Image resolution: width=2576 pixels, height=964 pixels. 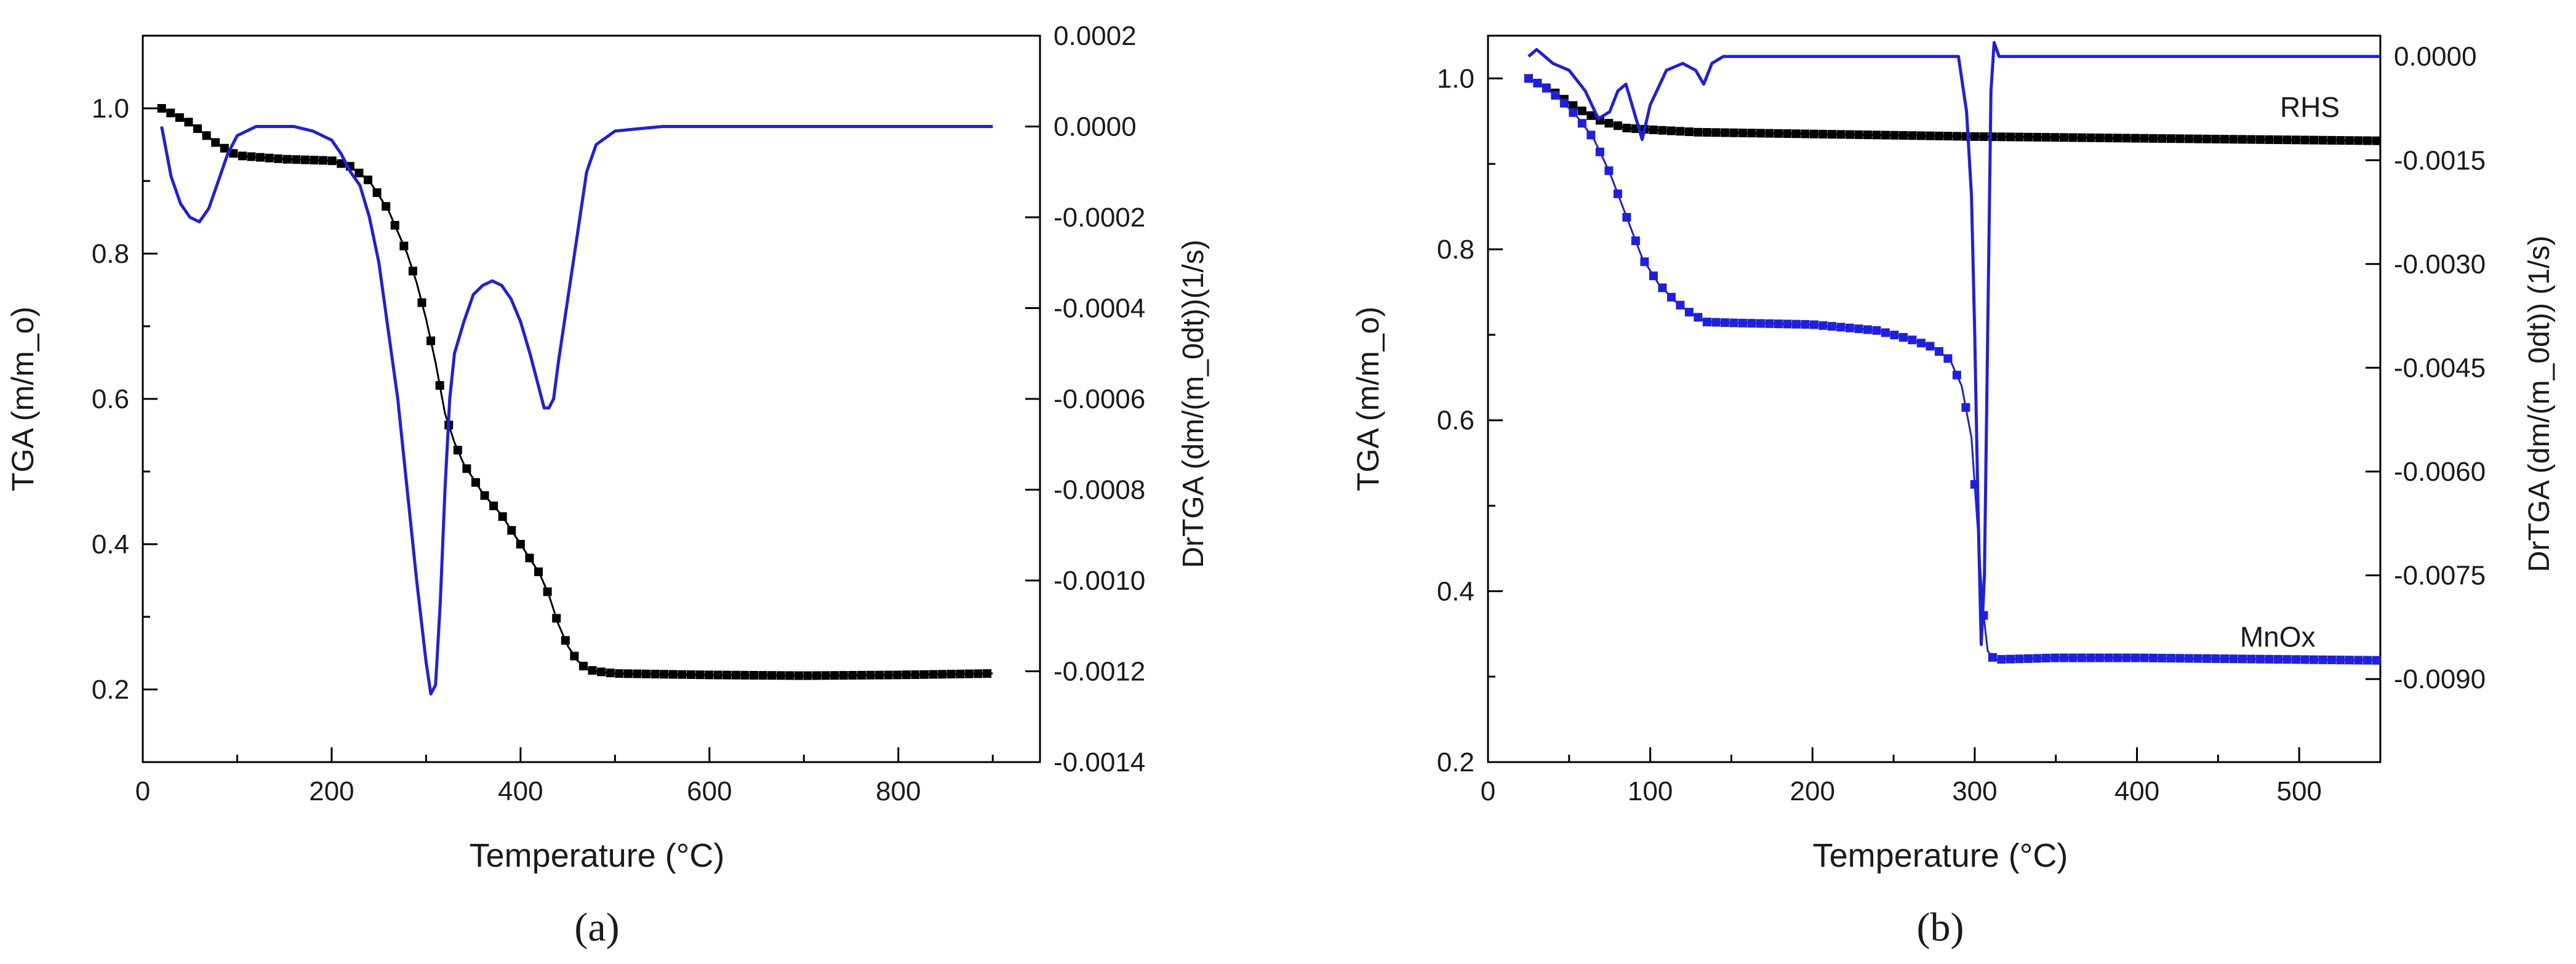 What do you see at coordinates (1812, 791) in the screenshot?
I see `panel-b-x-tick-label: 200` at bounding box center [1812, 791].